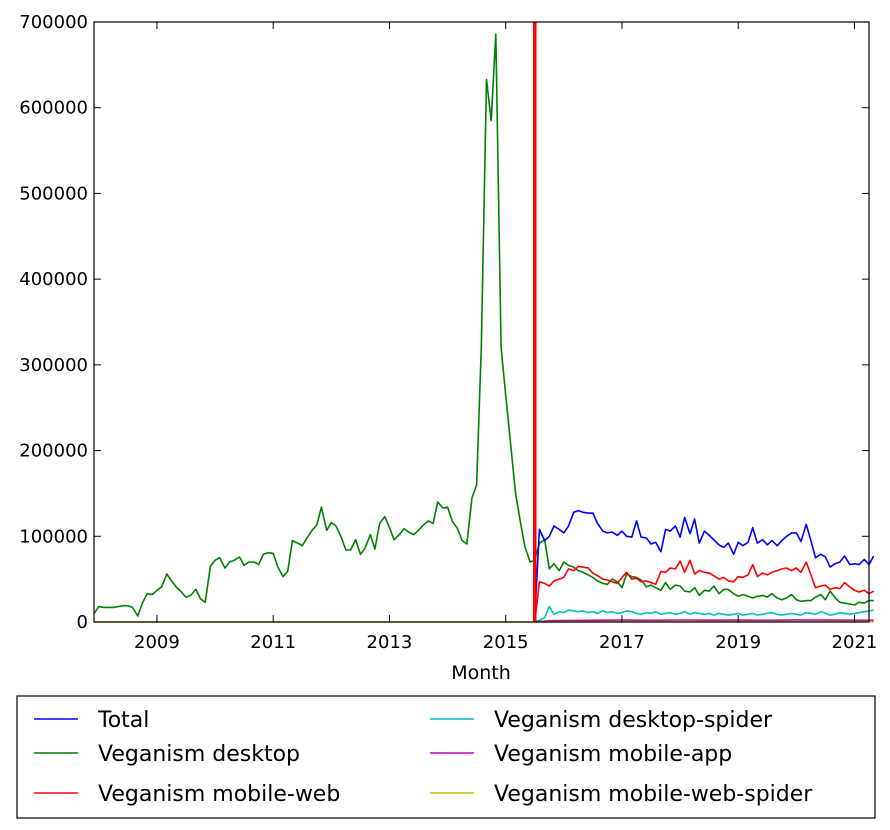 This screenshot has height=830, width=890. I want to click on legend-label: Veganism desktop, so click(199, 754).